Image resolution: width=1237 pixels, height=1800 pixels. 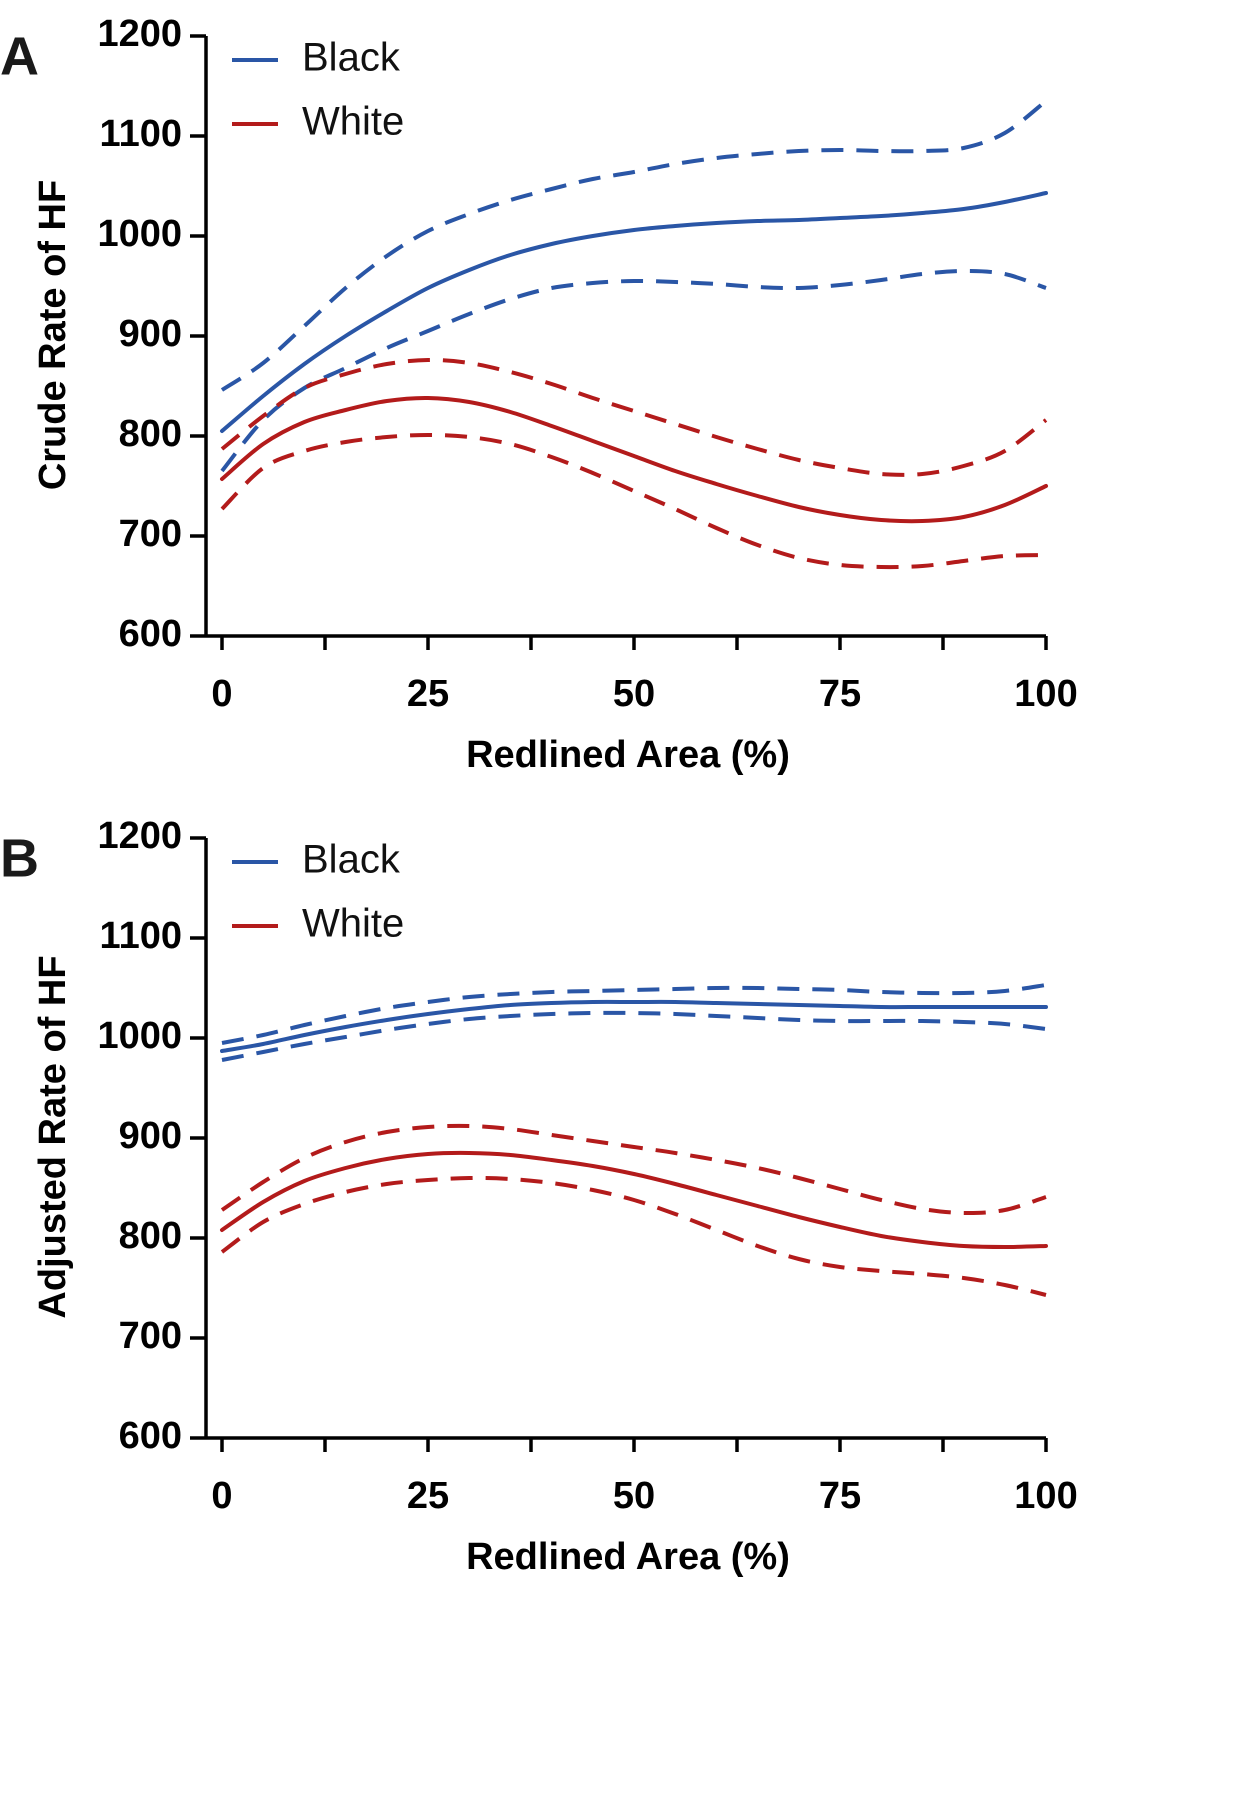 I want to click on panel-letter: A, so click(x=19, y=56).